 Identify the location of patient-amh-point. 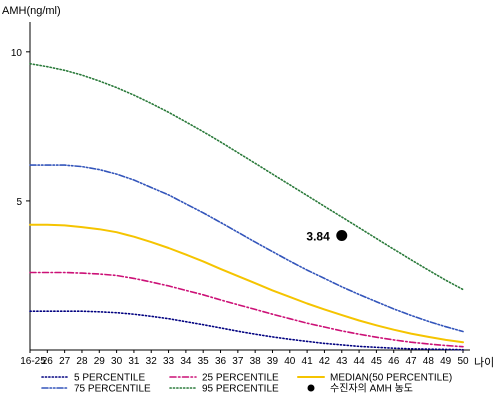
(342, 235).